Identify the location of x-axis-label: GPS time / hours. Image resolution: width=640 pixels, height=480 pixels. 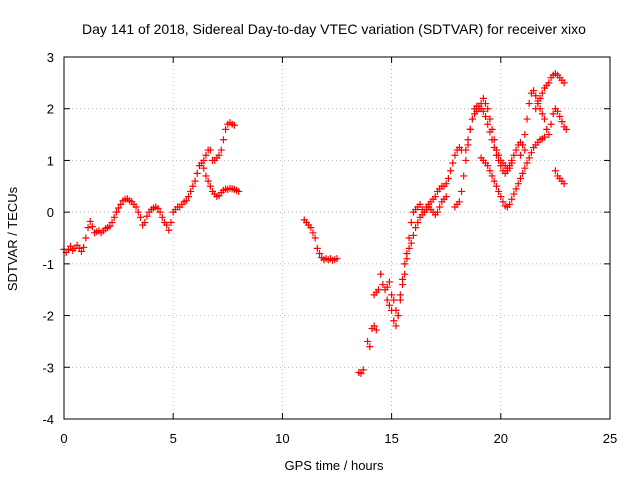
(334, 465).